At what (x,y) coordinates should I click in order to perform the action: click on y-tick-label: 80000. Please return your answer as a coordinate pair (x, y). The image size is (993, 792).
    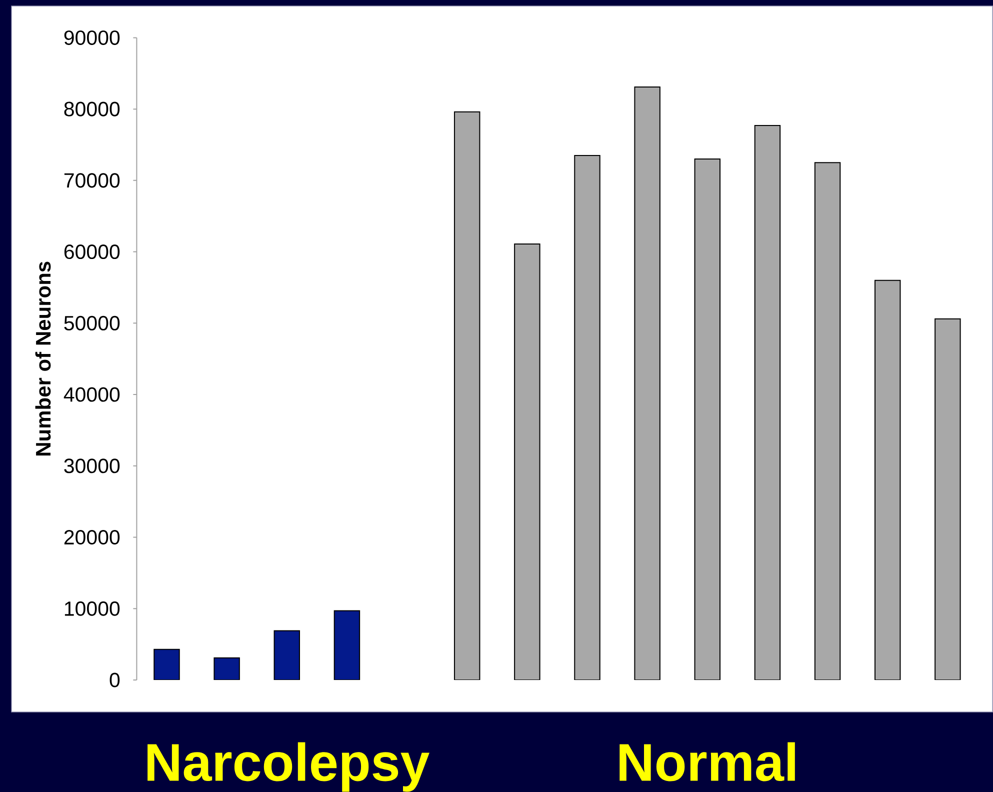
    Looking at the image, I should click on (92, 109).